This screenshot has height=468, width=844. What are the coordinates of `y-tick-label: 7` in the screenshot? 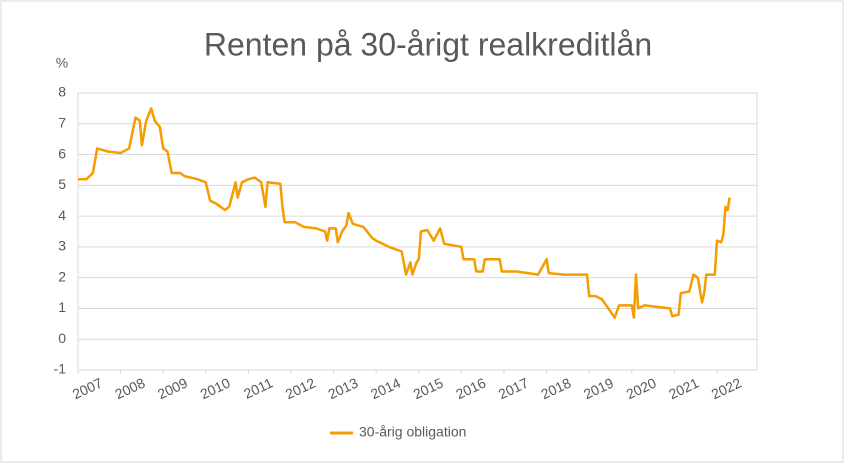 It's located at (62, 122).